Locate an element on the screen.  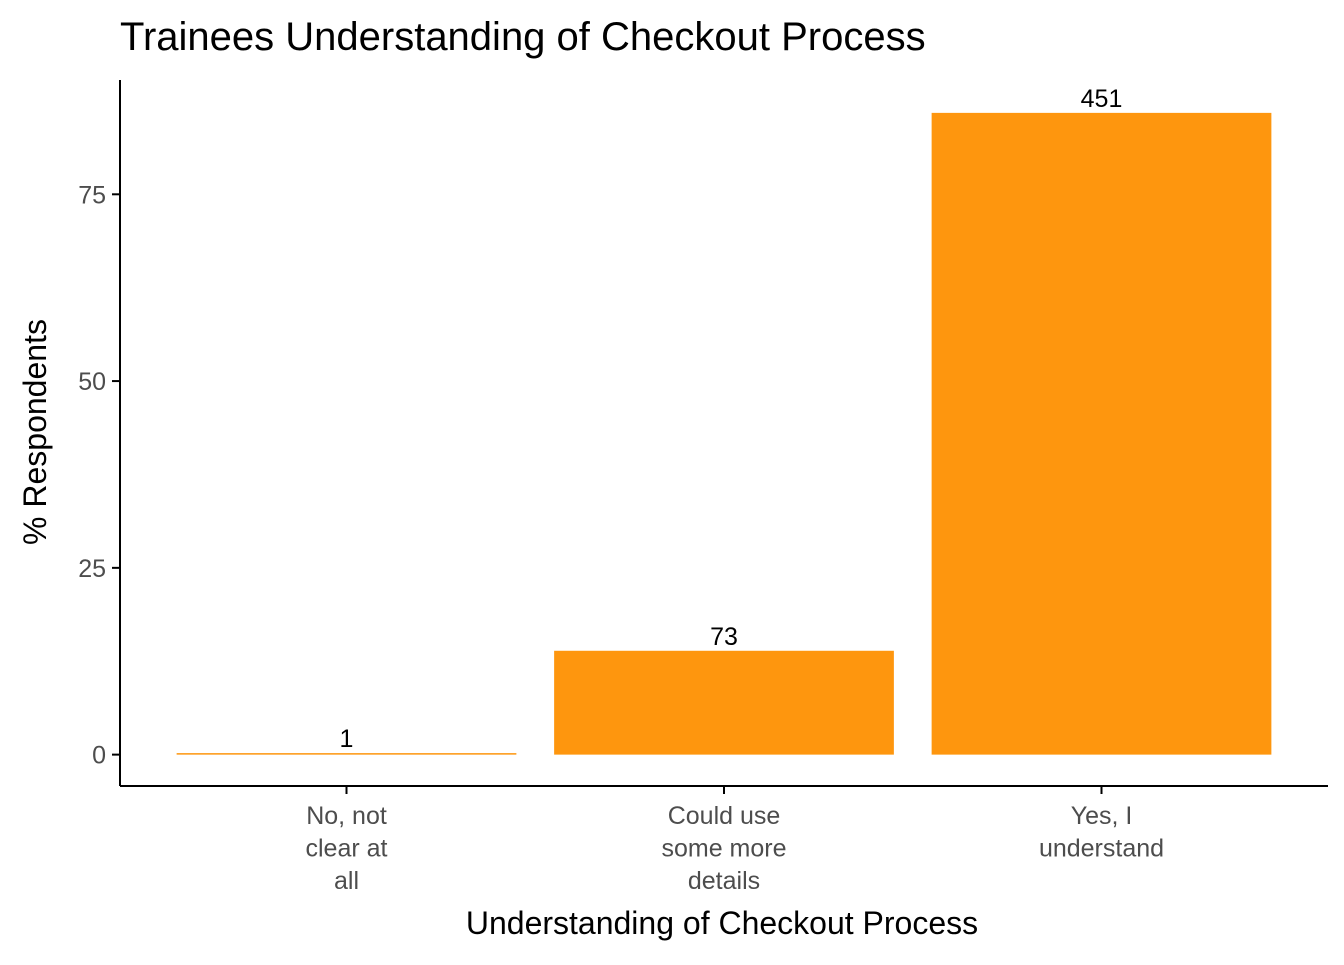
x-tick-label-line: understand is located at coordinates (1101, 849).